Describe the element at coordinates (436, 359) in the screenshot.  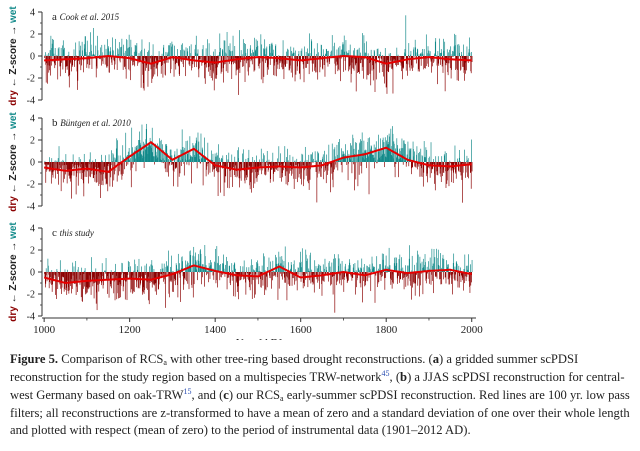
I see `caption-panel-letter: a` at that location.